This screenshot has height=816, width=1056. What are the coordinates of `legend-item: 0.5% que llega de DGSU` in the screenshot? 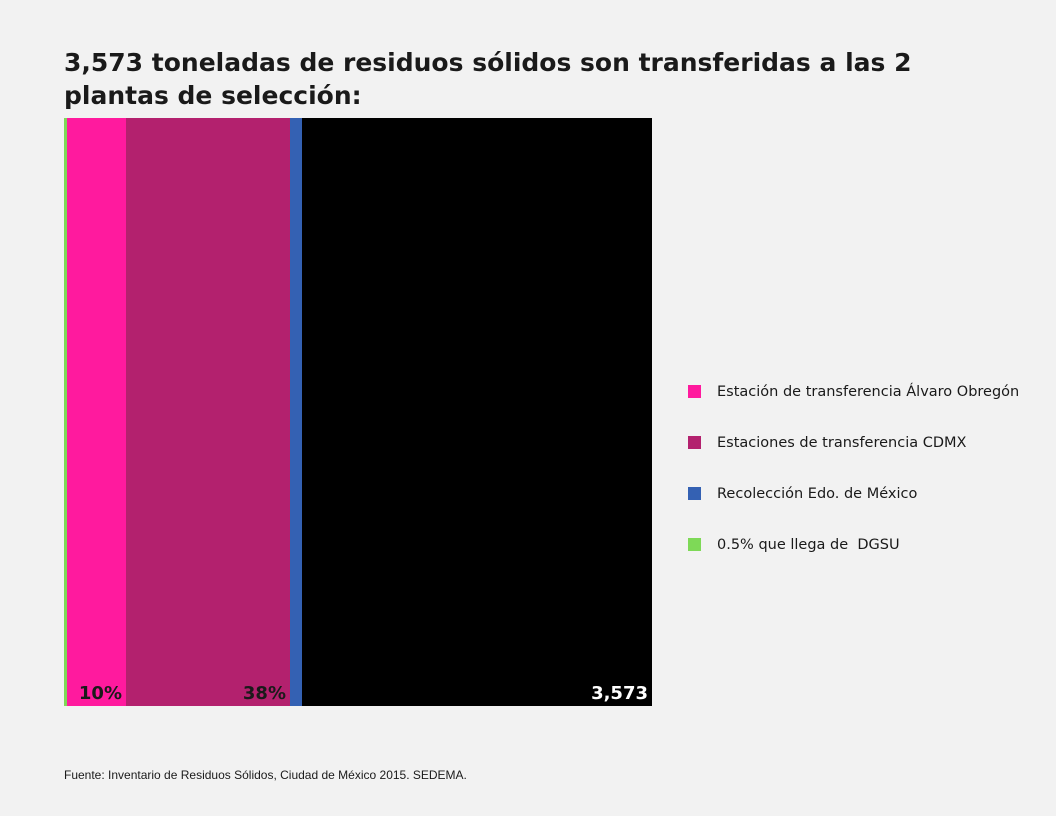 It's located at (853, 544).